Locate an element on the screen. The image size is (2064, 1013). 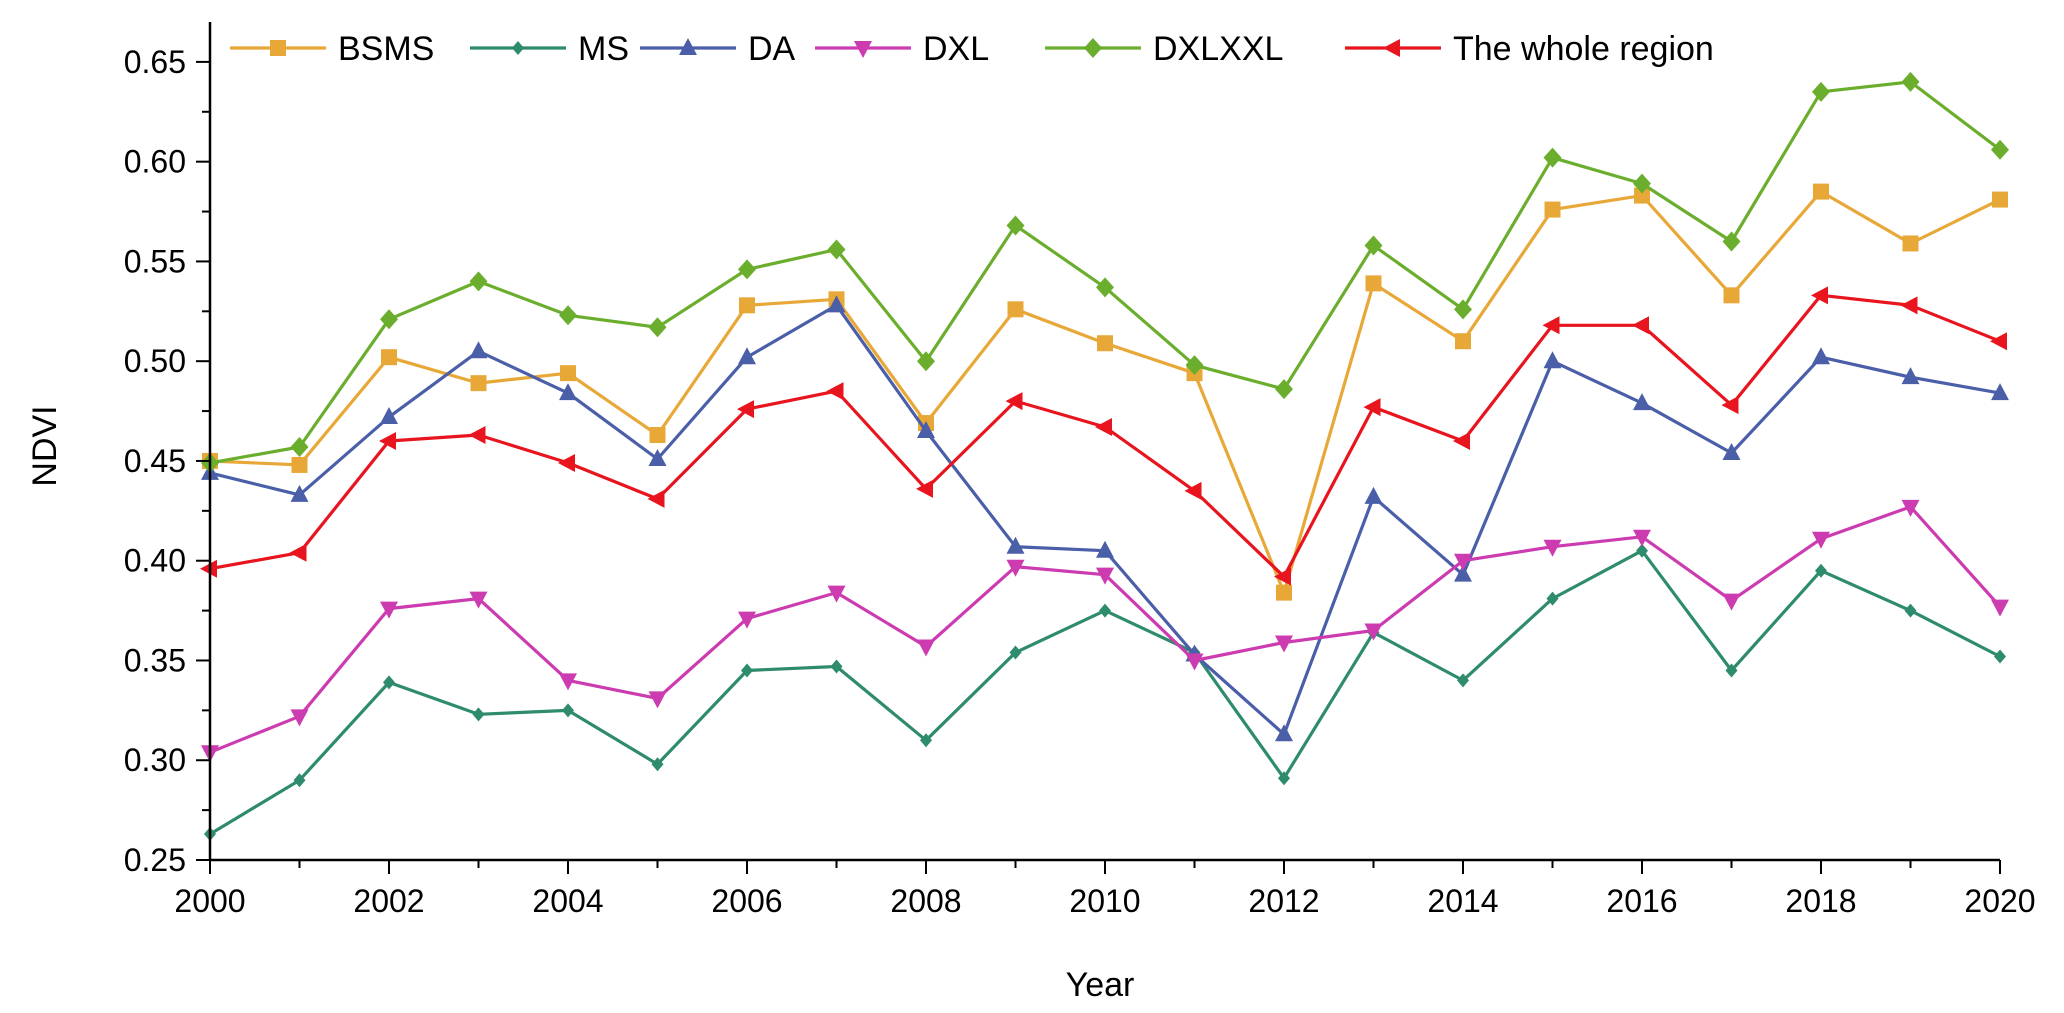
legend-label: DXL is located at coordinates (956, 49).